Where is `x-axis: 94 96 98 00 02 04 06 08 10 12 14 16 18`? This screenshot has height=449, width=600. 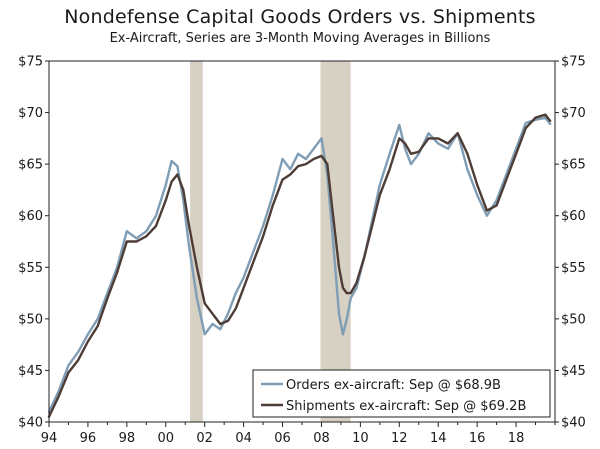
x-axis: 94 96 98 00 02 04 06 08 10 12 14 16 18 is located at coordinates (298, 434).